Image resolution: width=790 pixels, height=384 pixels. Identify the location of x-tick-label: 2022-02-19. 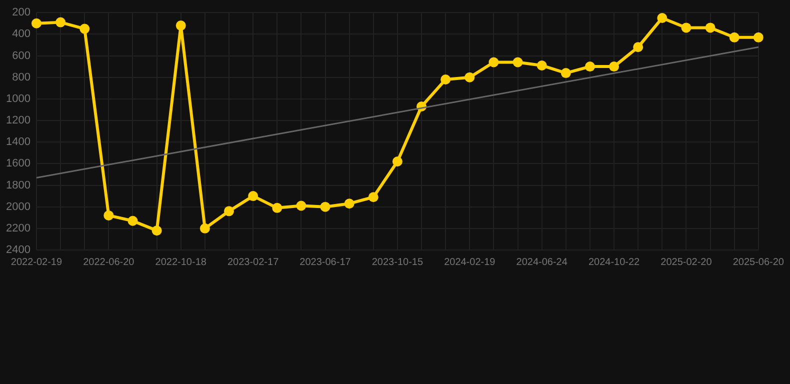
(36, 262).